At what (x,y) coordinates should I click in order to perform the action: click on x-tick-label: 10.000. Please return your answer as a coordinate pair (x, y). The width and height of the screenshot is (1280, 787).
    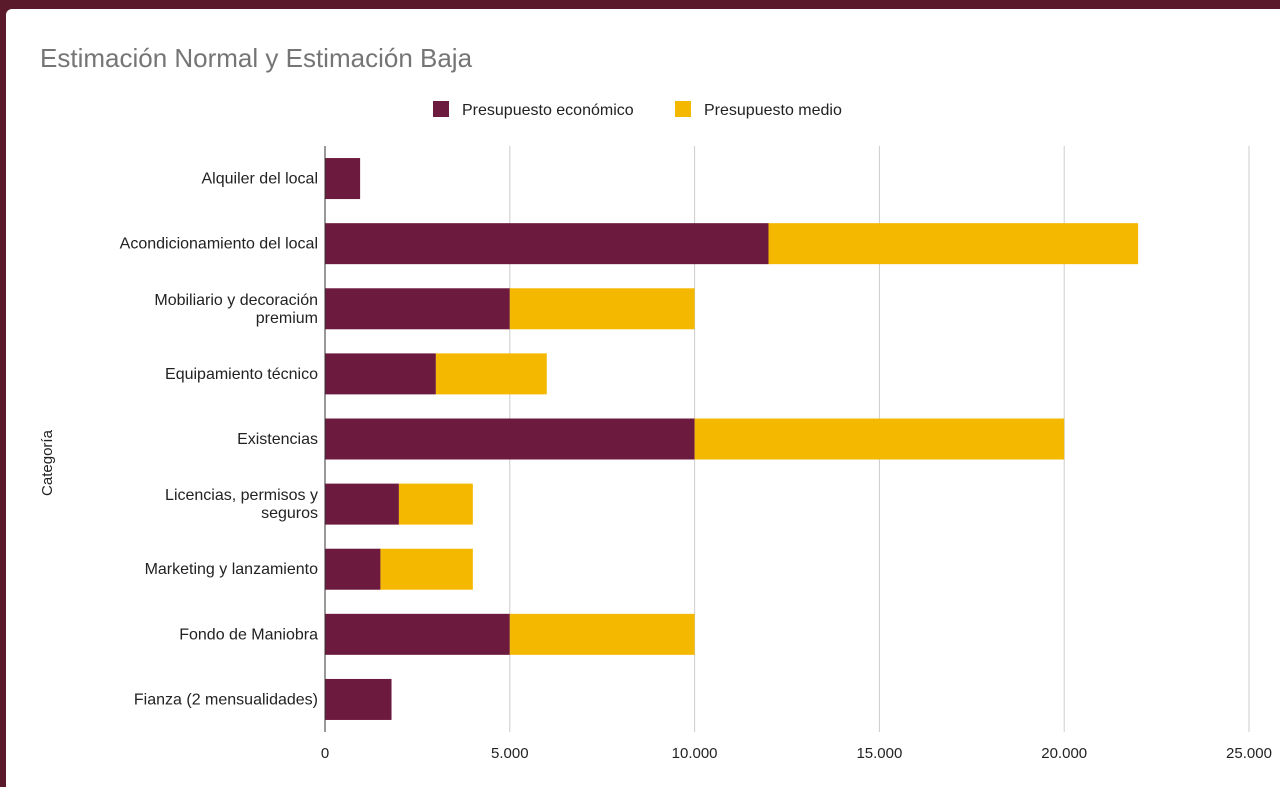
    Looking at the image, I should click on (695, 753).